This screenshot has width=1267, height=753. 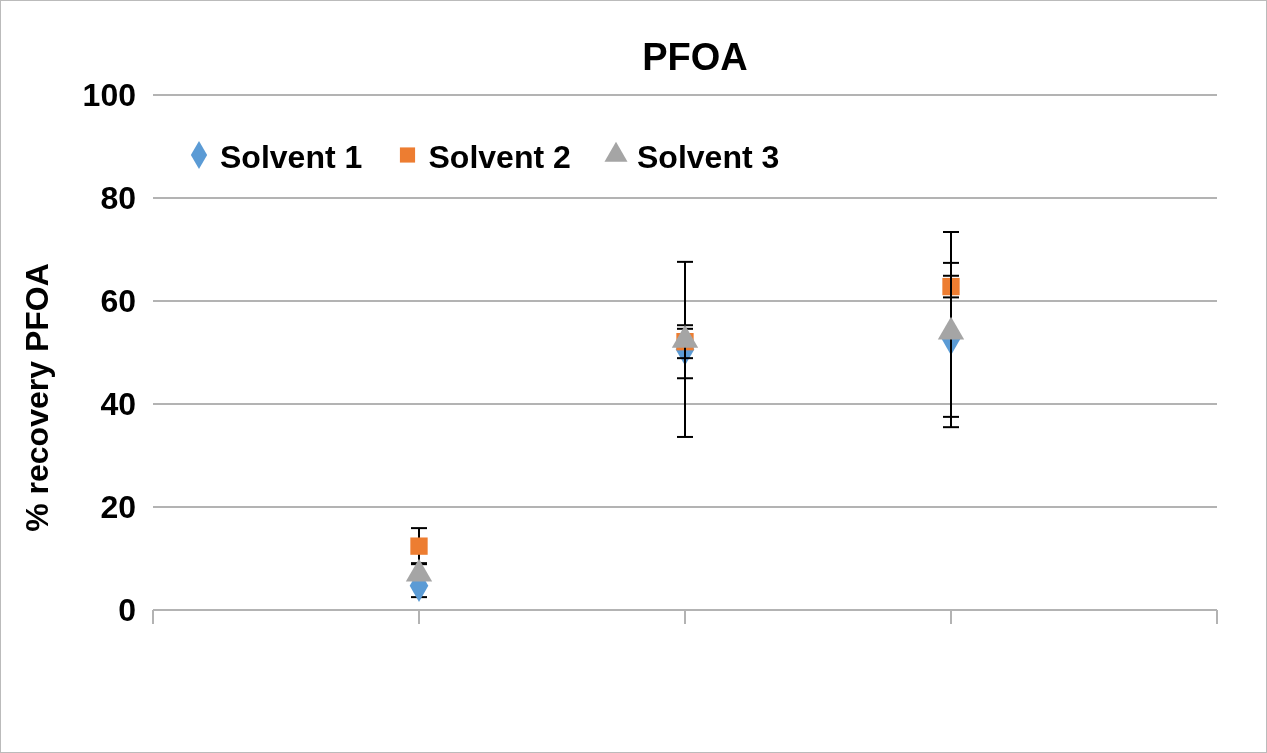 What do you see at coordinates (708, 157) in the screenshot?
I see `legend-label: Solvent 3` at bounding box center [708, 157].